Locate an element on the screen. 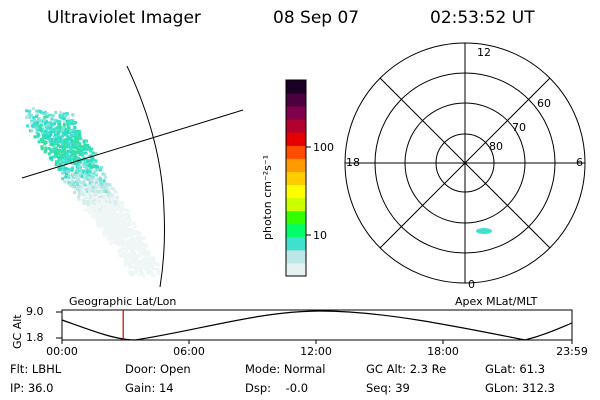  gain-info: Gain: 14 is located at coordinates (149, 388).